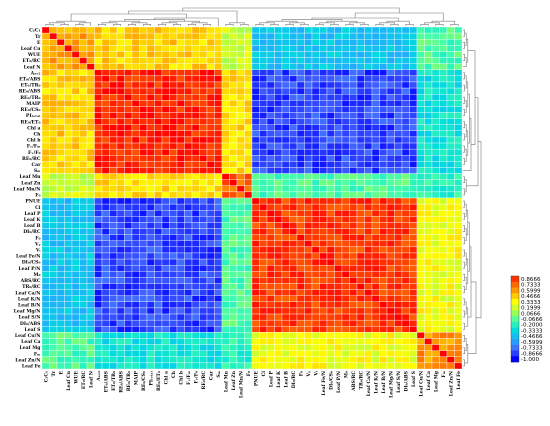 The image size is (550, 426). I want to click on colorbar-tick-label: 0.8666, so click(531, 280).